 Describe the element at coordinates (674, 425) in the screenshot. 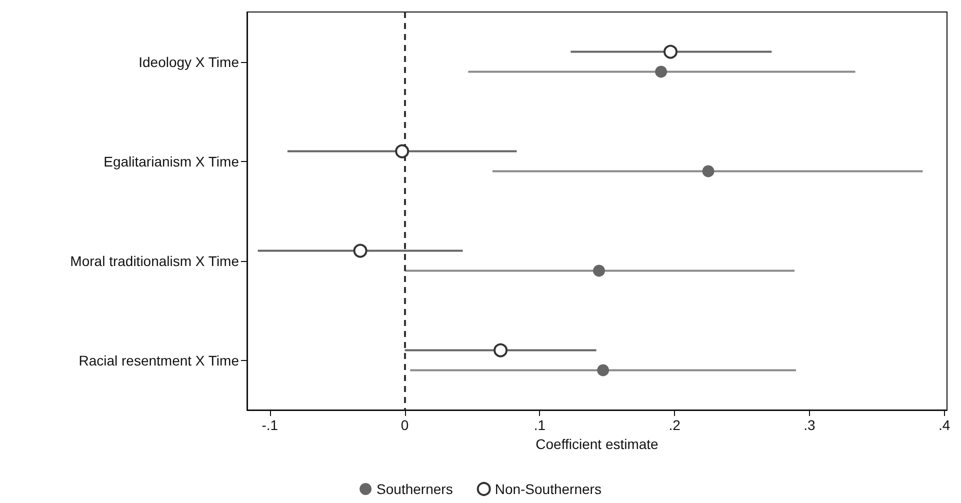

I see `x-tick-label: .2` at that location.